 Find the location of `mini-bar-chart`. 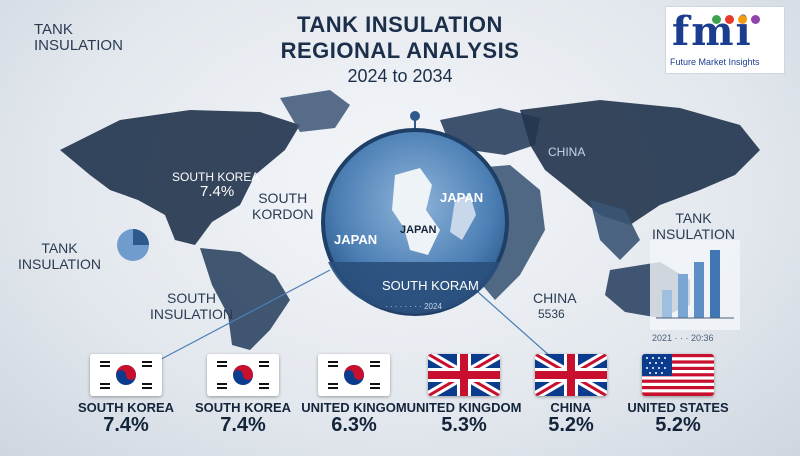

mini-bar-chart is located at coordinates (695, 285).